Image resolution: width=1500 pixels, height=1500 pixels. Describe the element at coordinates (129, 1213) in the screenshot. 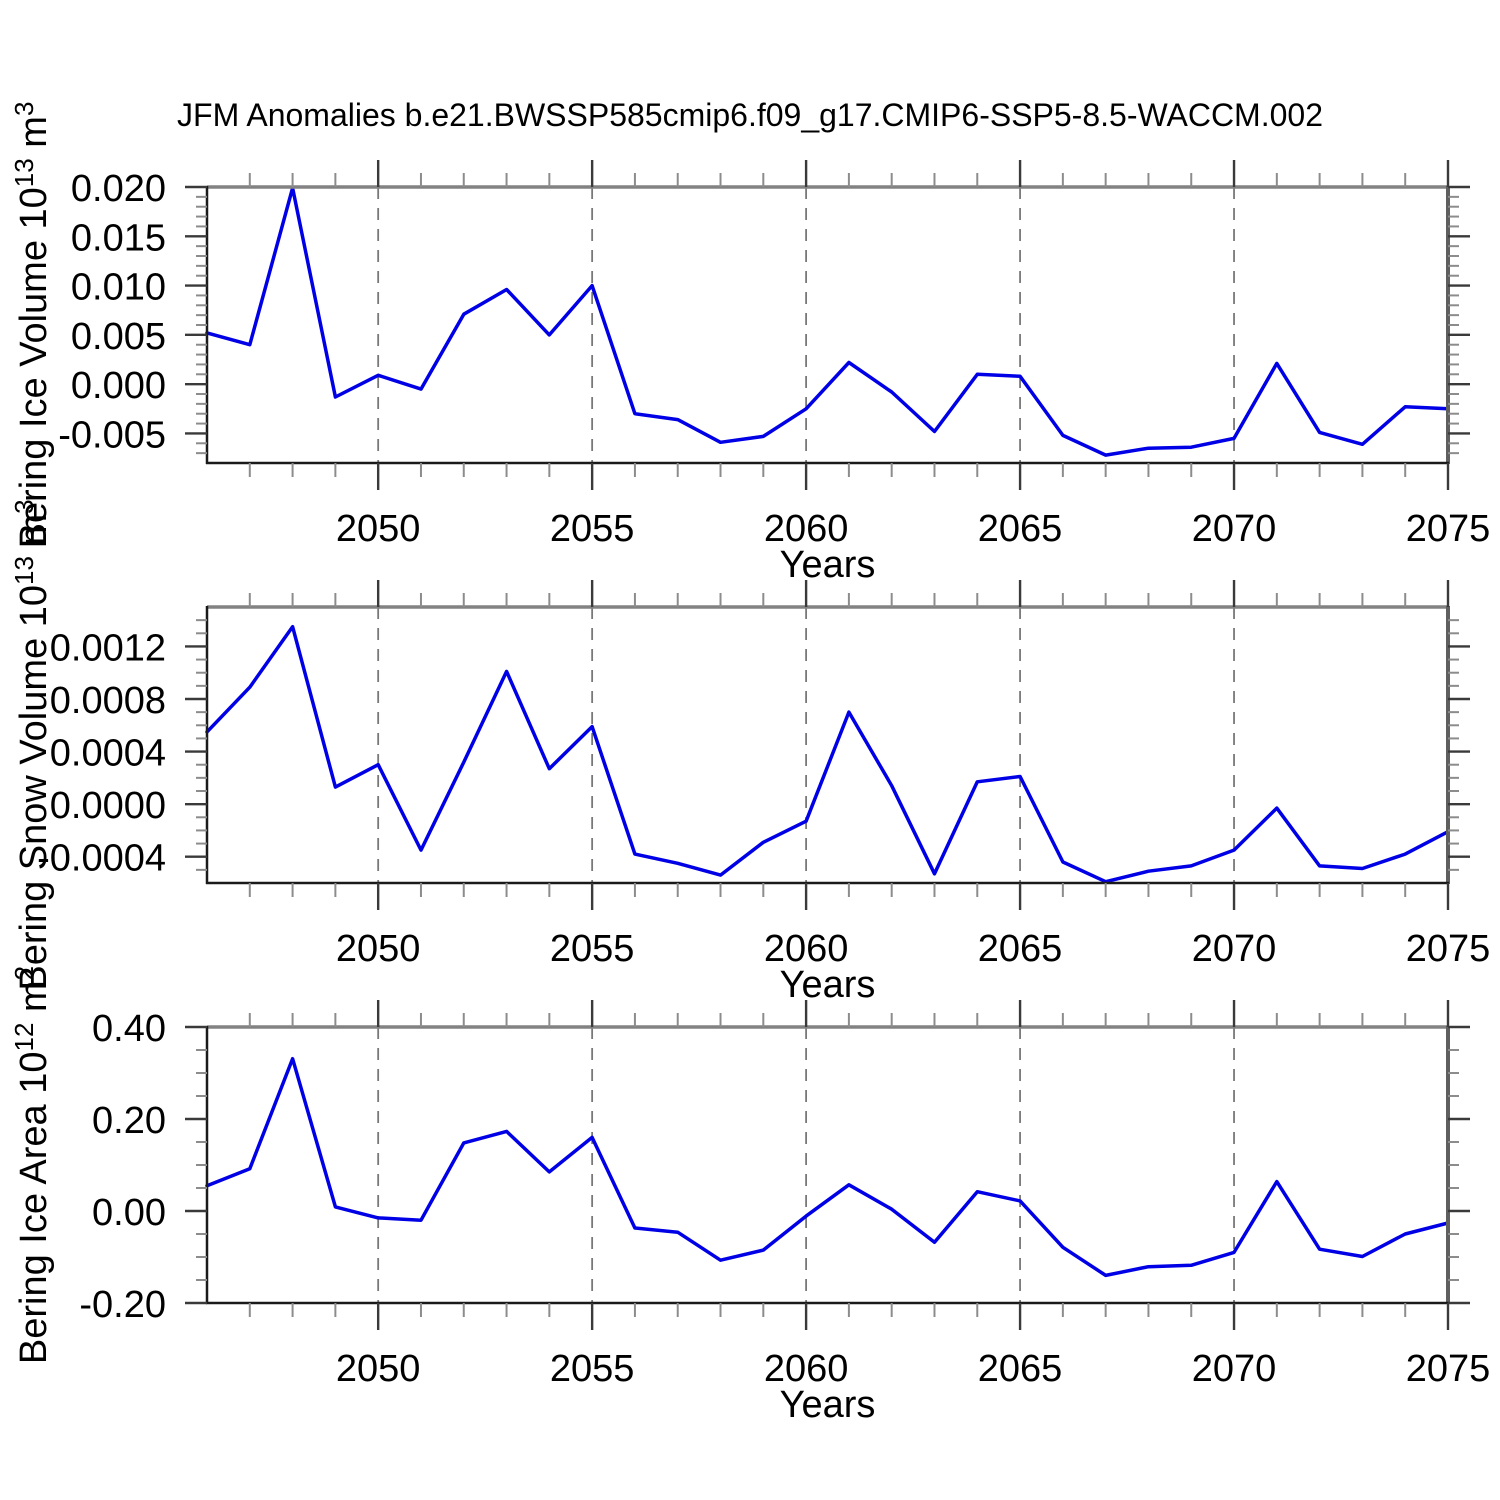

I see `y-tick-label: 0.00` at that location.